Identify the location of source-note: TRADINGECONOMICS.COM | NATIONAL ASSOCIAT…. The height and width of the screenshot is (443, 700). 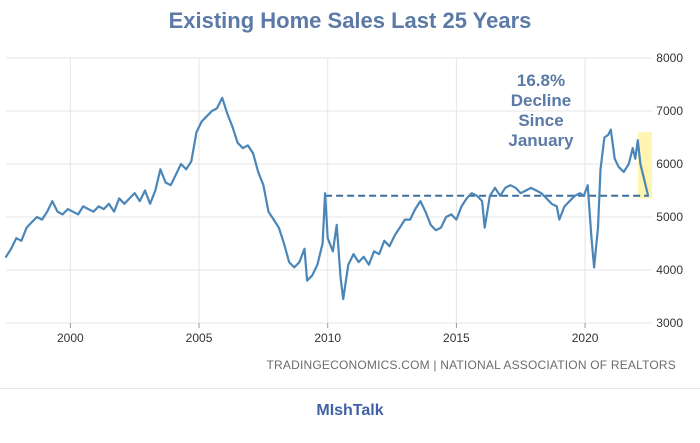
(471, 365).